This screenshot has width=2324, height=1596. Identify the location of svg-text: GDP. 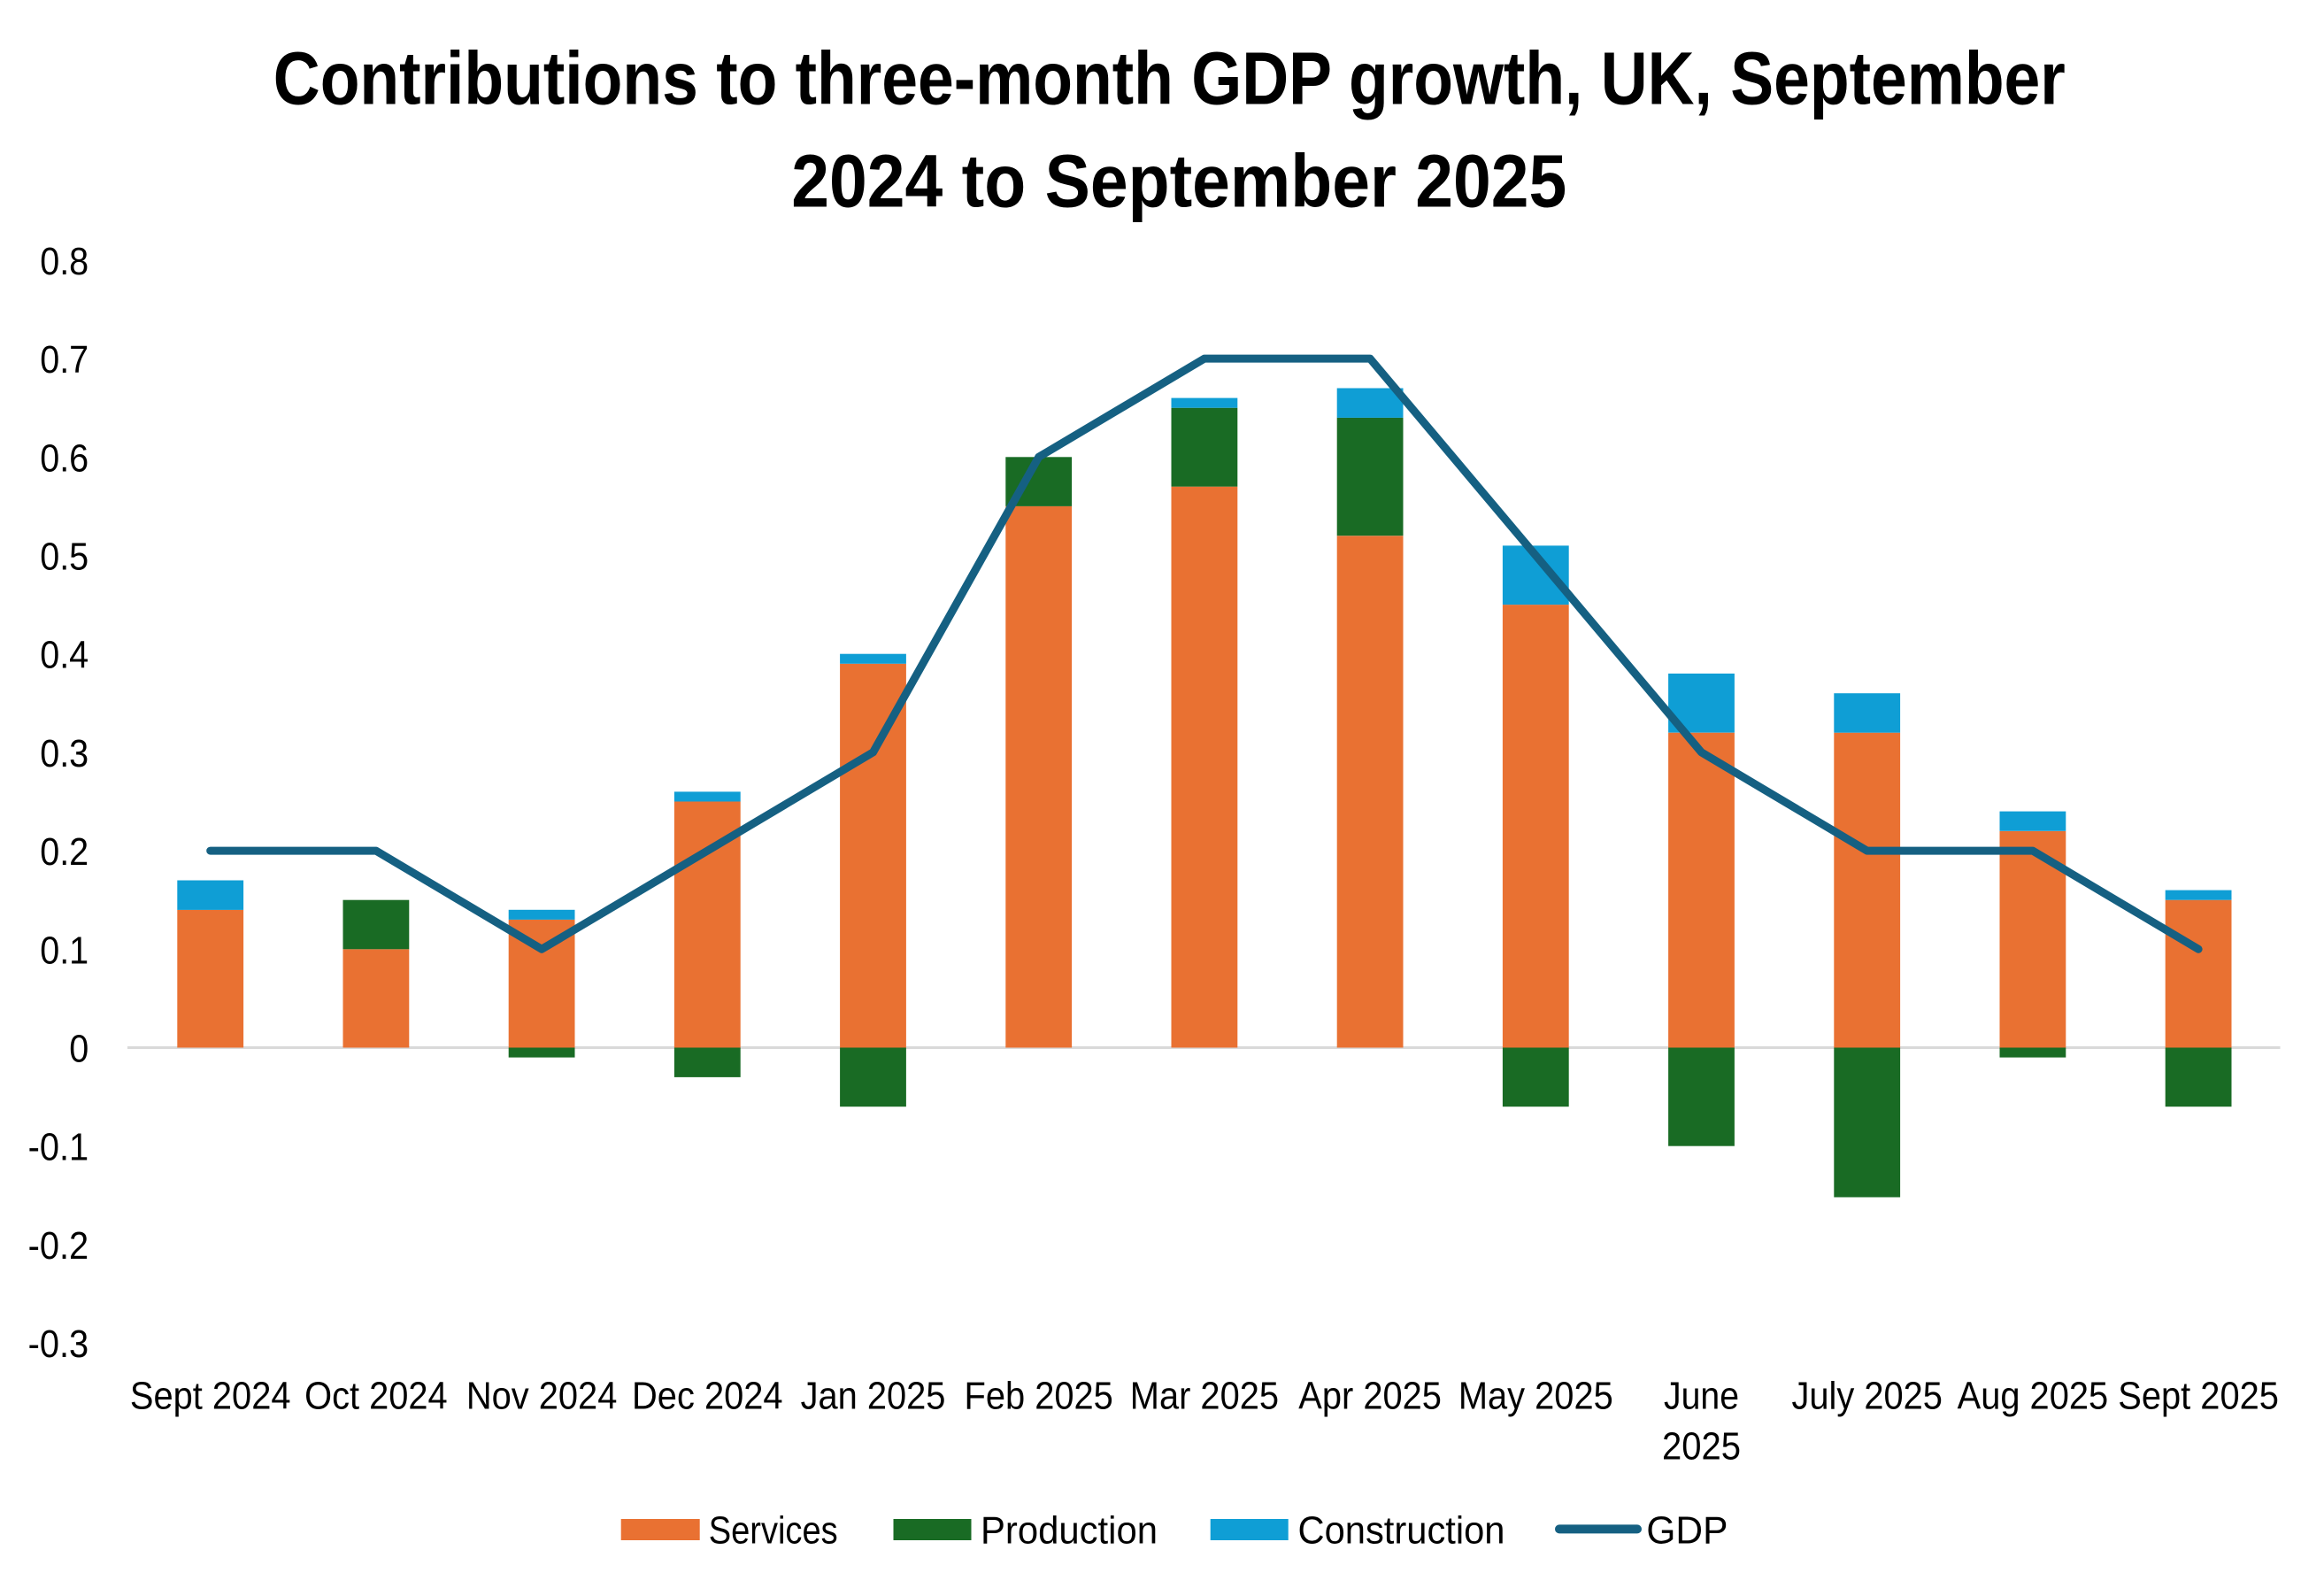
(1687, 1531).